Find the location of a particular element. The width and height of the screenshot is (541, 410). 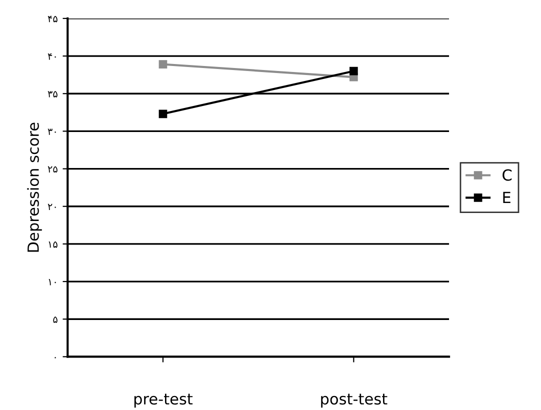

y-axis-title: Depression score is located at coordinates (34, 187).